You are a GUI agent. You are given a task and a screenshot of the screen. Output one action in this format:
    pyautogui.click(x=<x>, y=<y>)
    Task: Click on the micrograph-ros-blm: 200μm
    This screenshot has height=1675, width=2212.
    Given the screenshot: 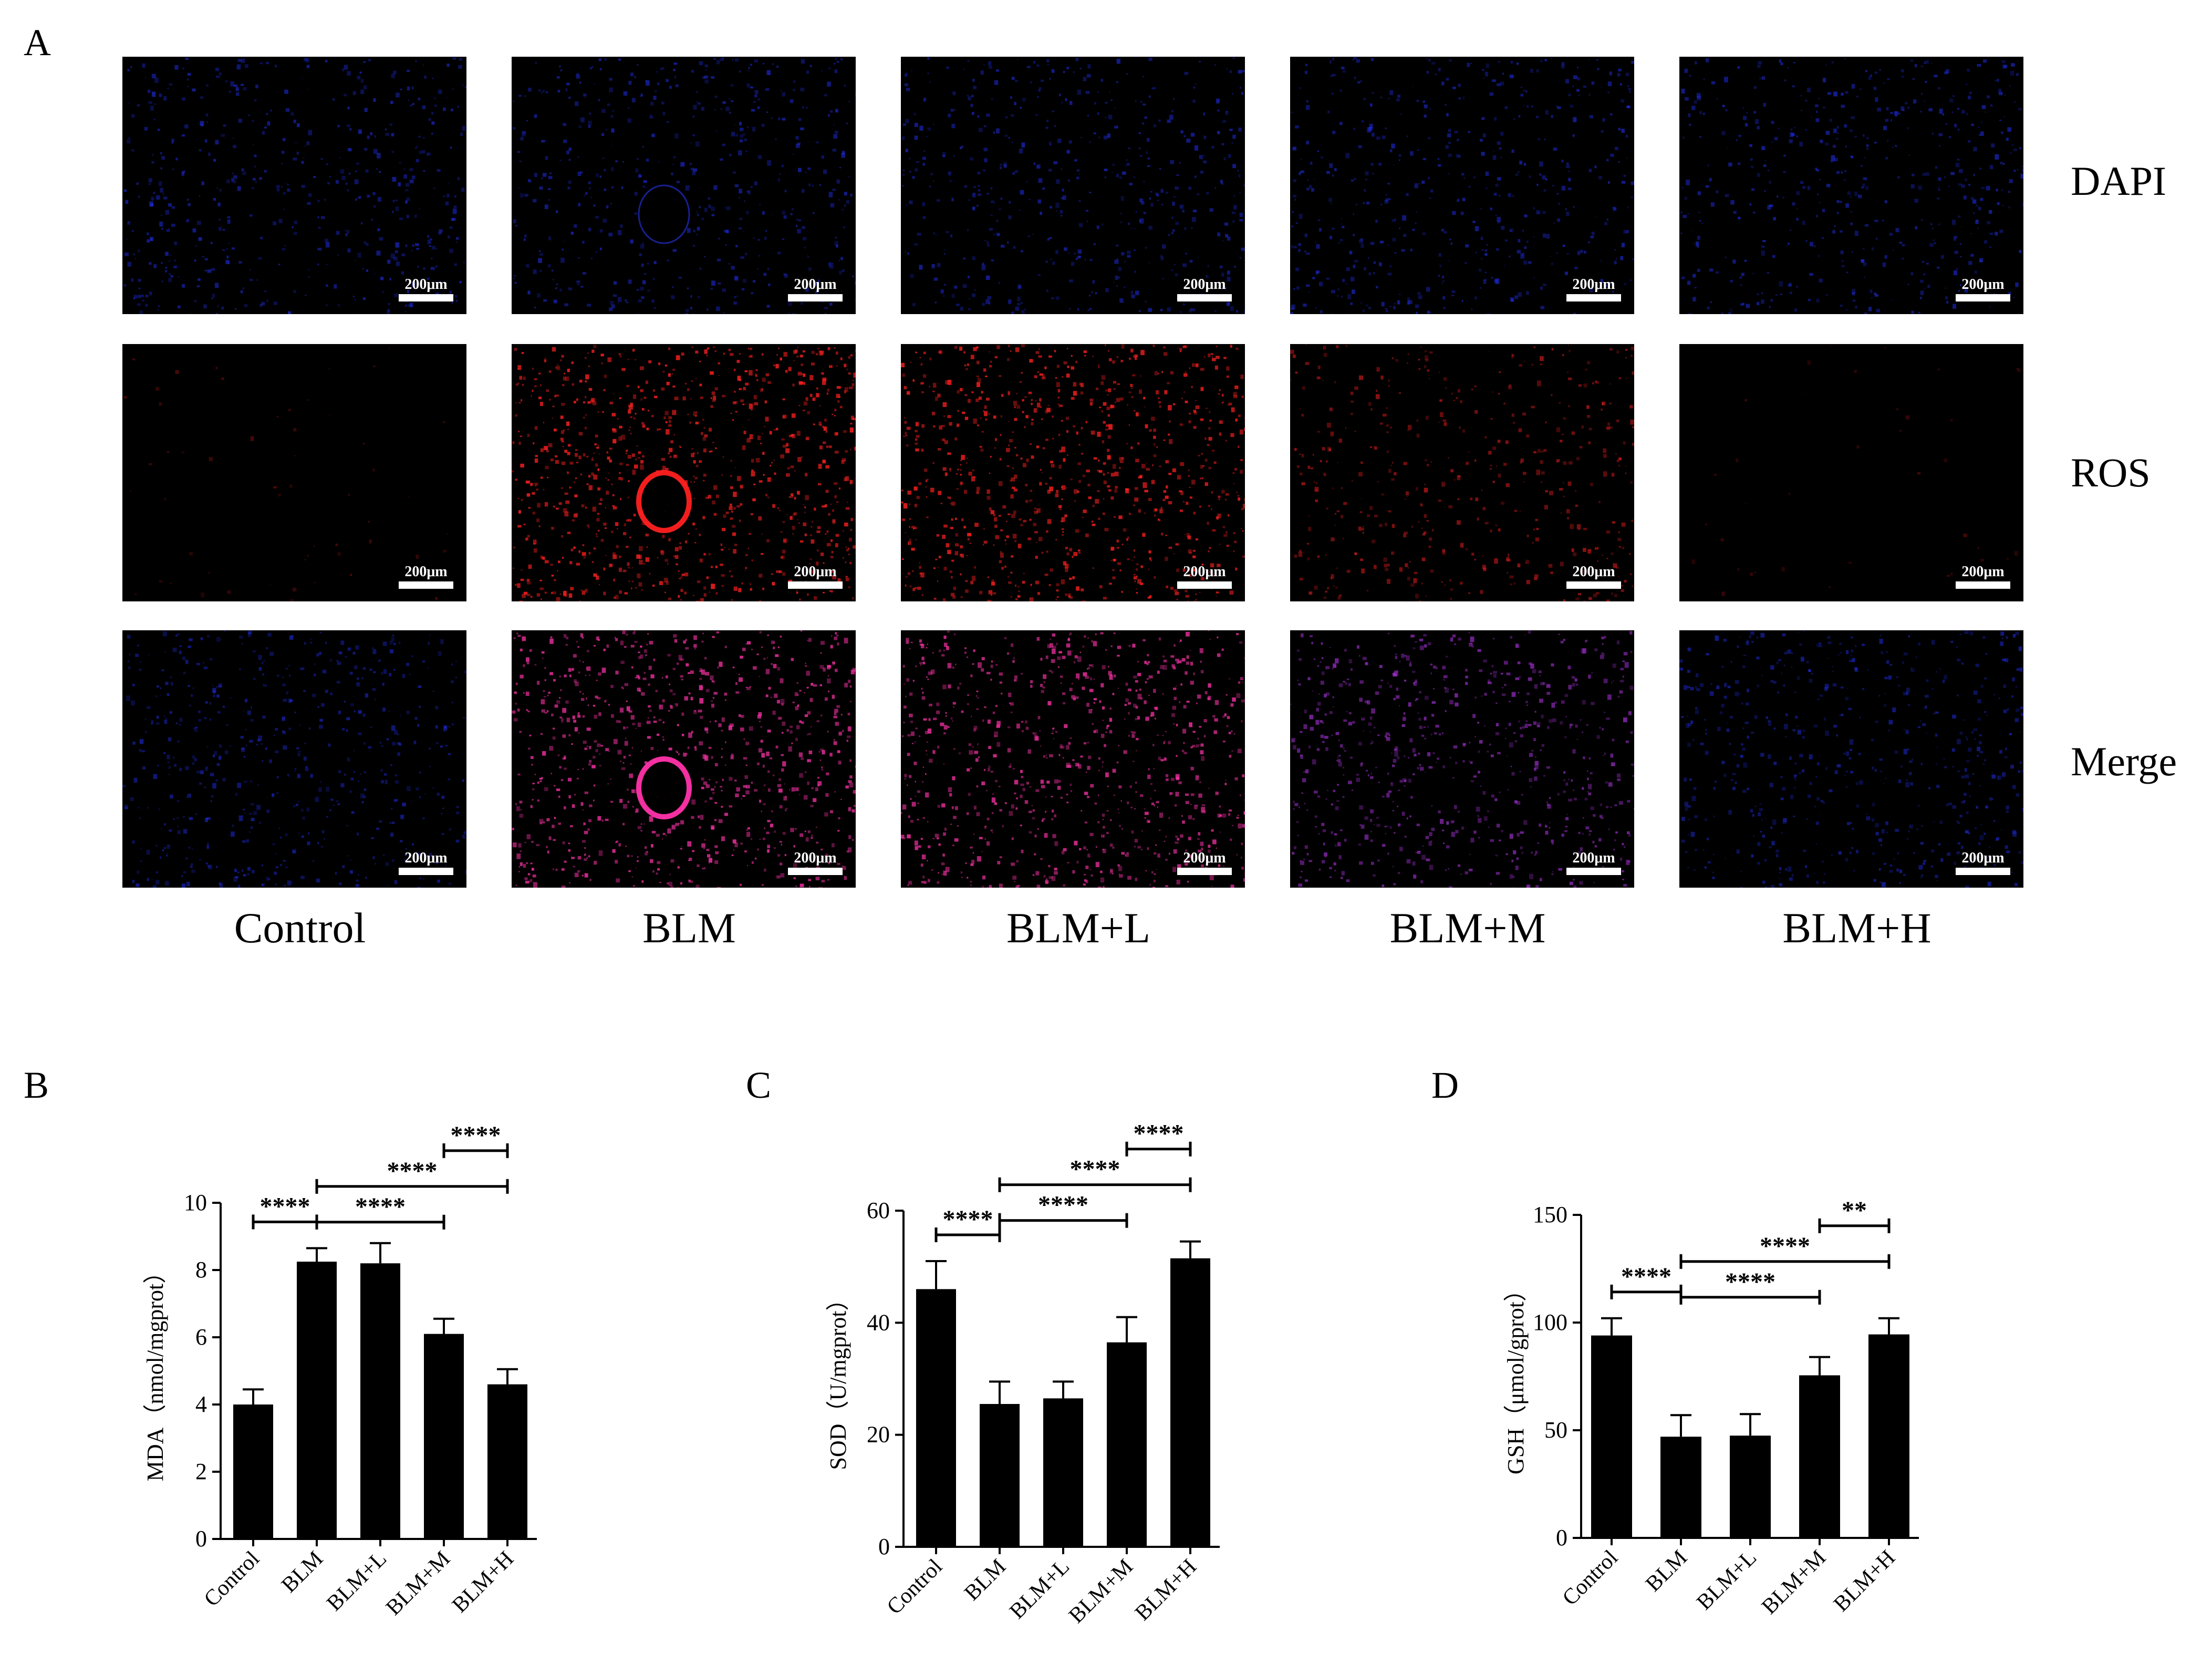 What is the action you would take?
    pyautogui.click(x=684, y=473)
    